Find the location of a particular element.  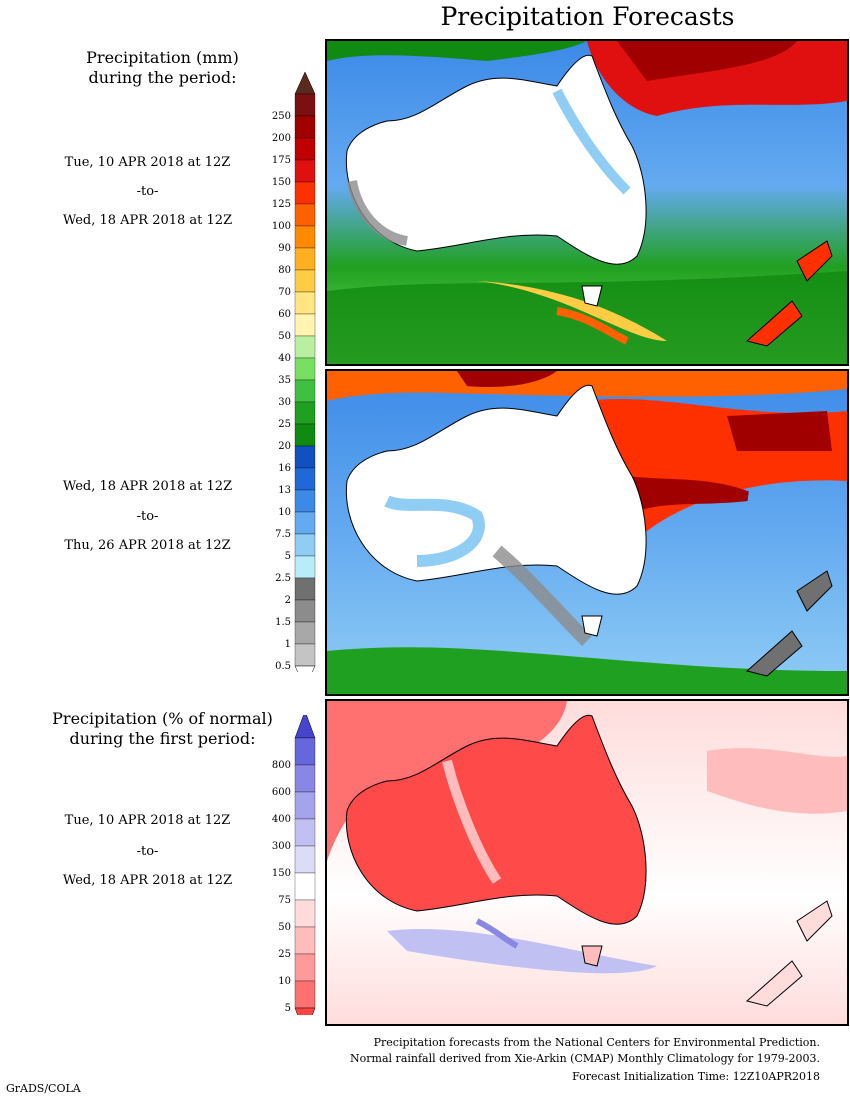

mm-colorbar-label: 1.5 is located at coordinates (283, 622).